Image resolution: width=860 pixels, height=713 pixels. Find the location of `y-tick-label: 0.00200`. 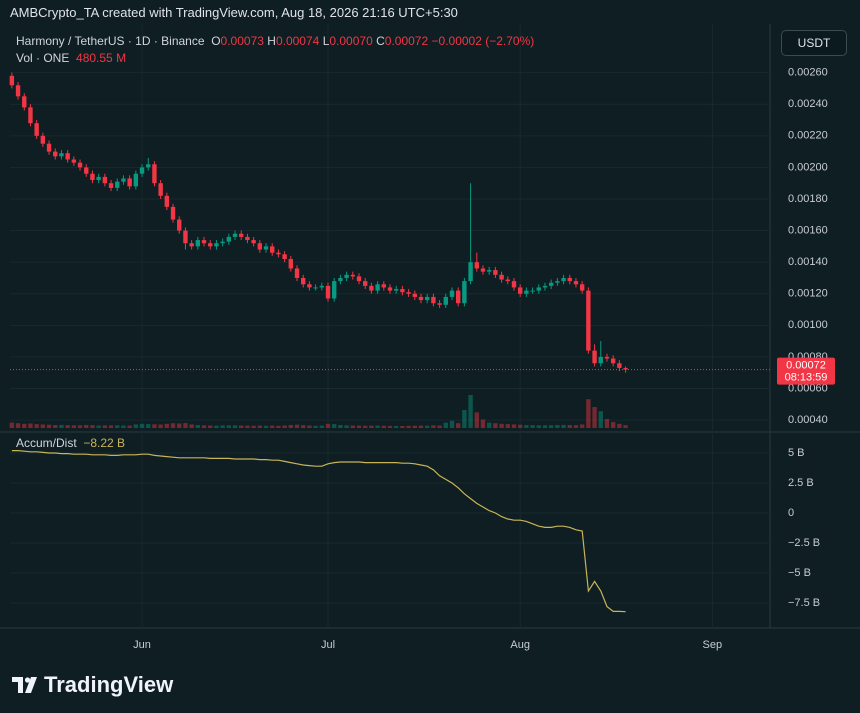

y-tick-label: 0.00200 is located at coordinates (808, 167).